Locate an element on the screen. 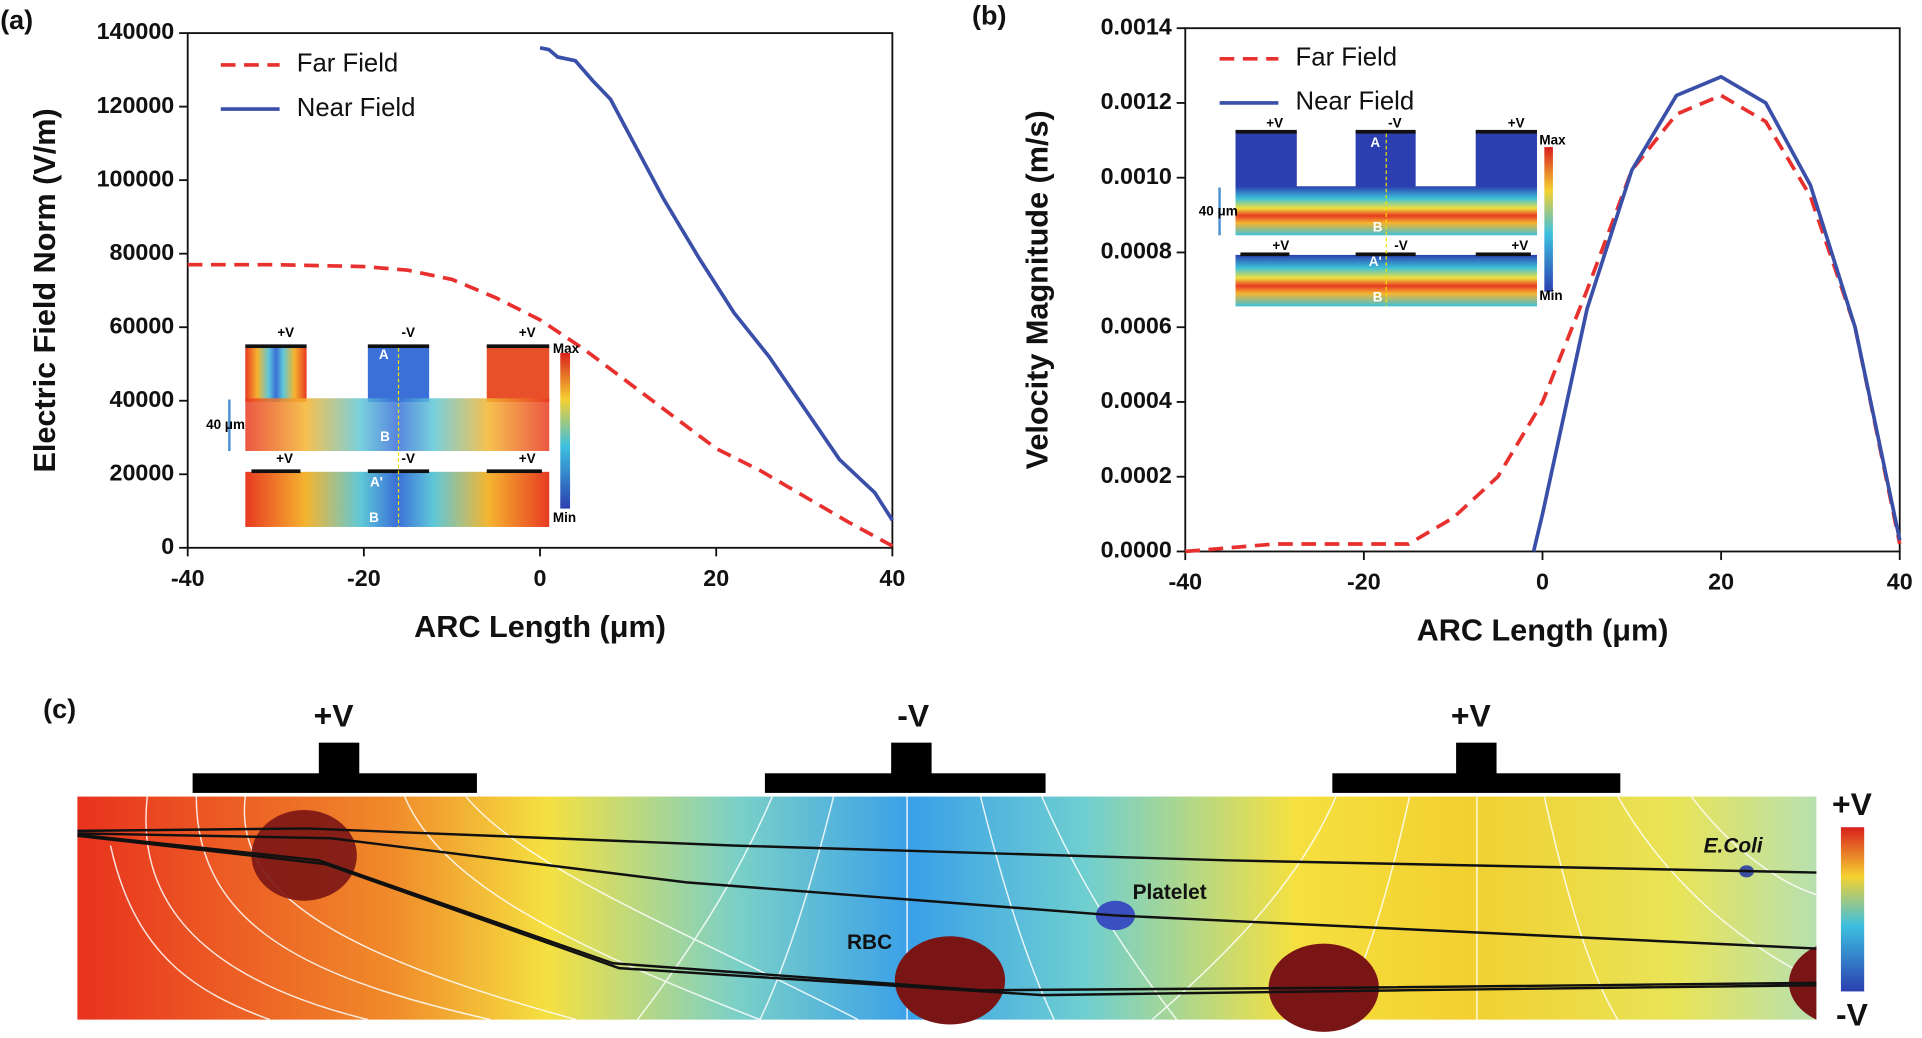 Image resolution: width=1922 pixels, height=1038 pixels. y-tick-label: 80000 is located at coordinates (142, 252).